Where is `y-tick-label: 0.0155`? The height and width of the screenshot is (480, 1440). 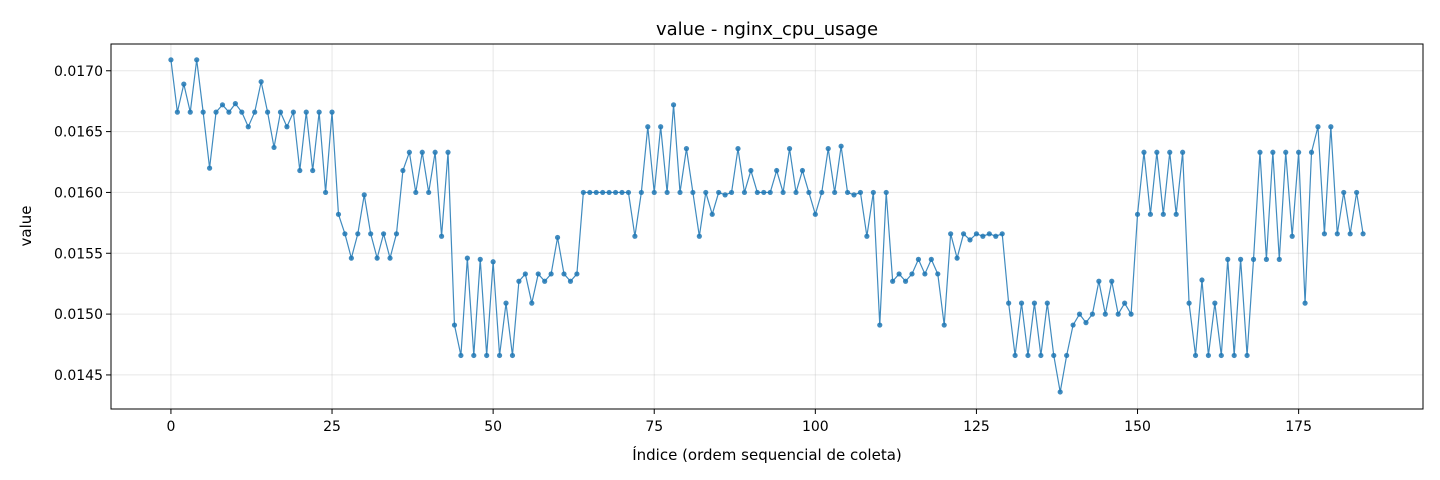
y-tick-label: 0.0155 is located at coordinates (78, 254).